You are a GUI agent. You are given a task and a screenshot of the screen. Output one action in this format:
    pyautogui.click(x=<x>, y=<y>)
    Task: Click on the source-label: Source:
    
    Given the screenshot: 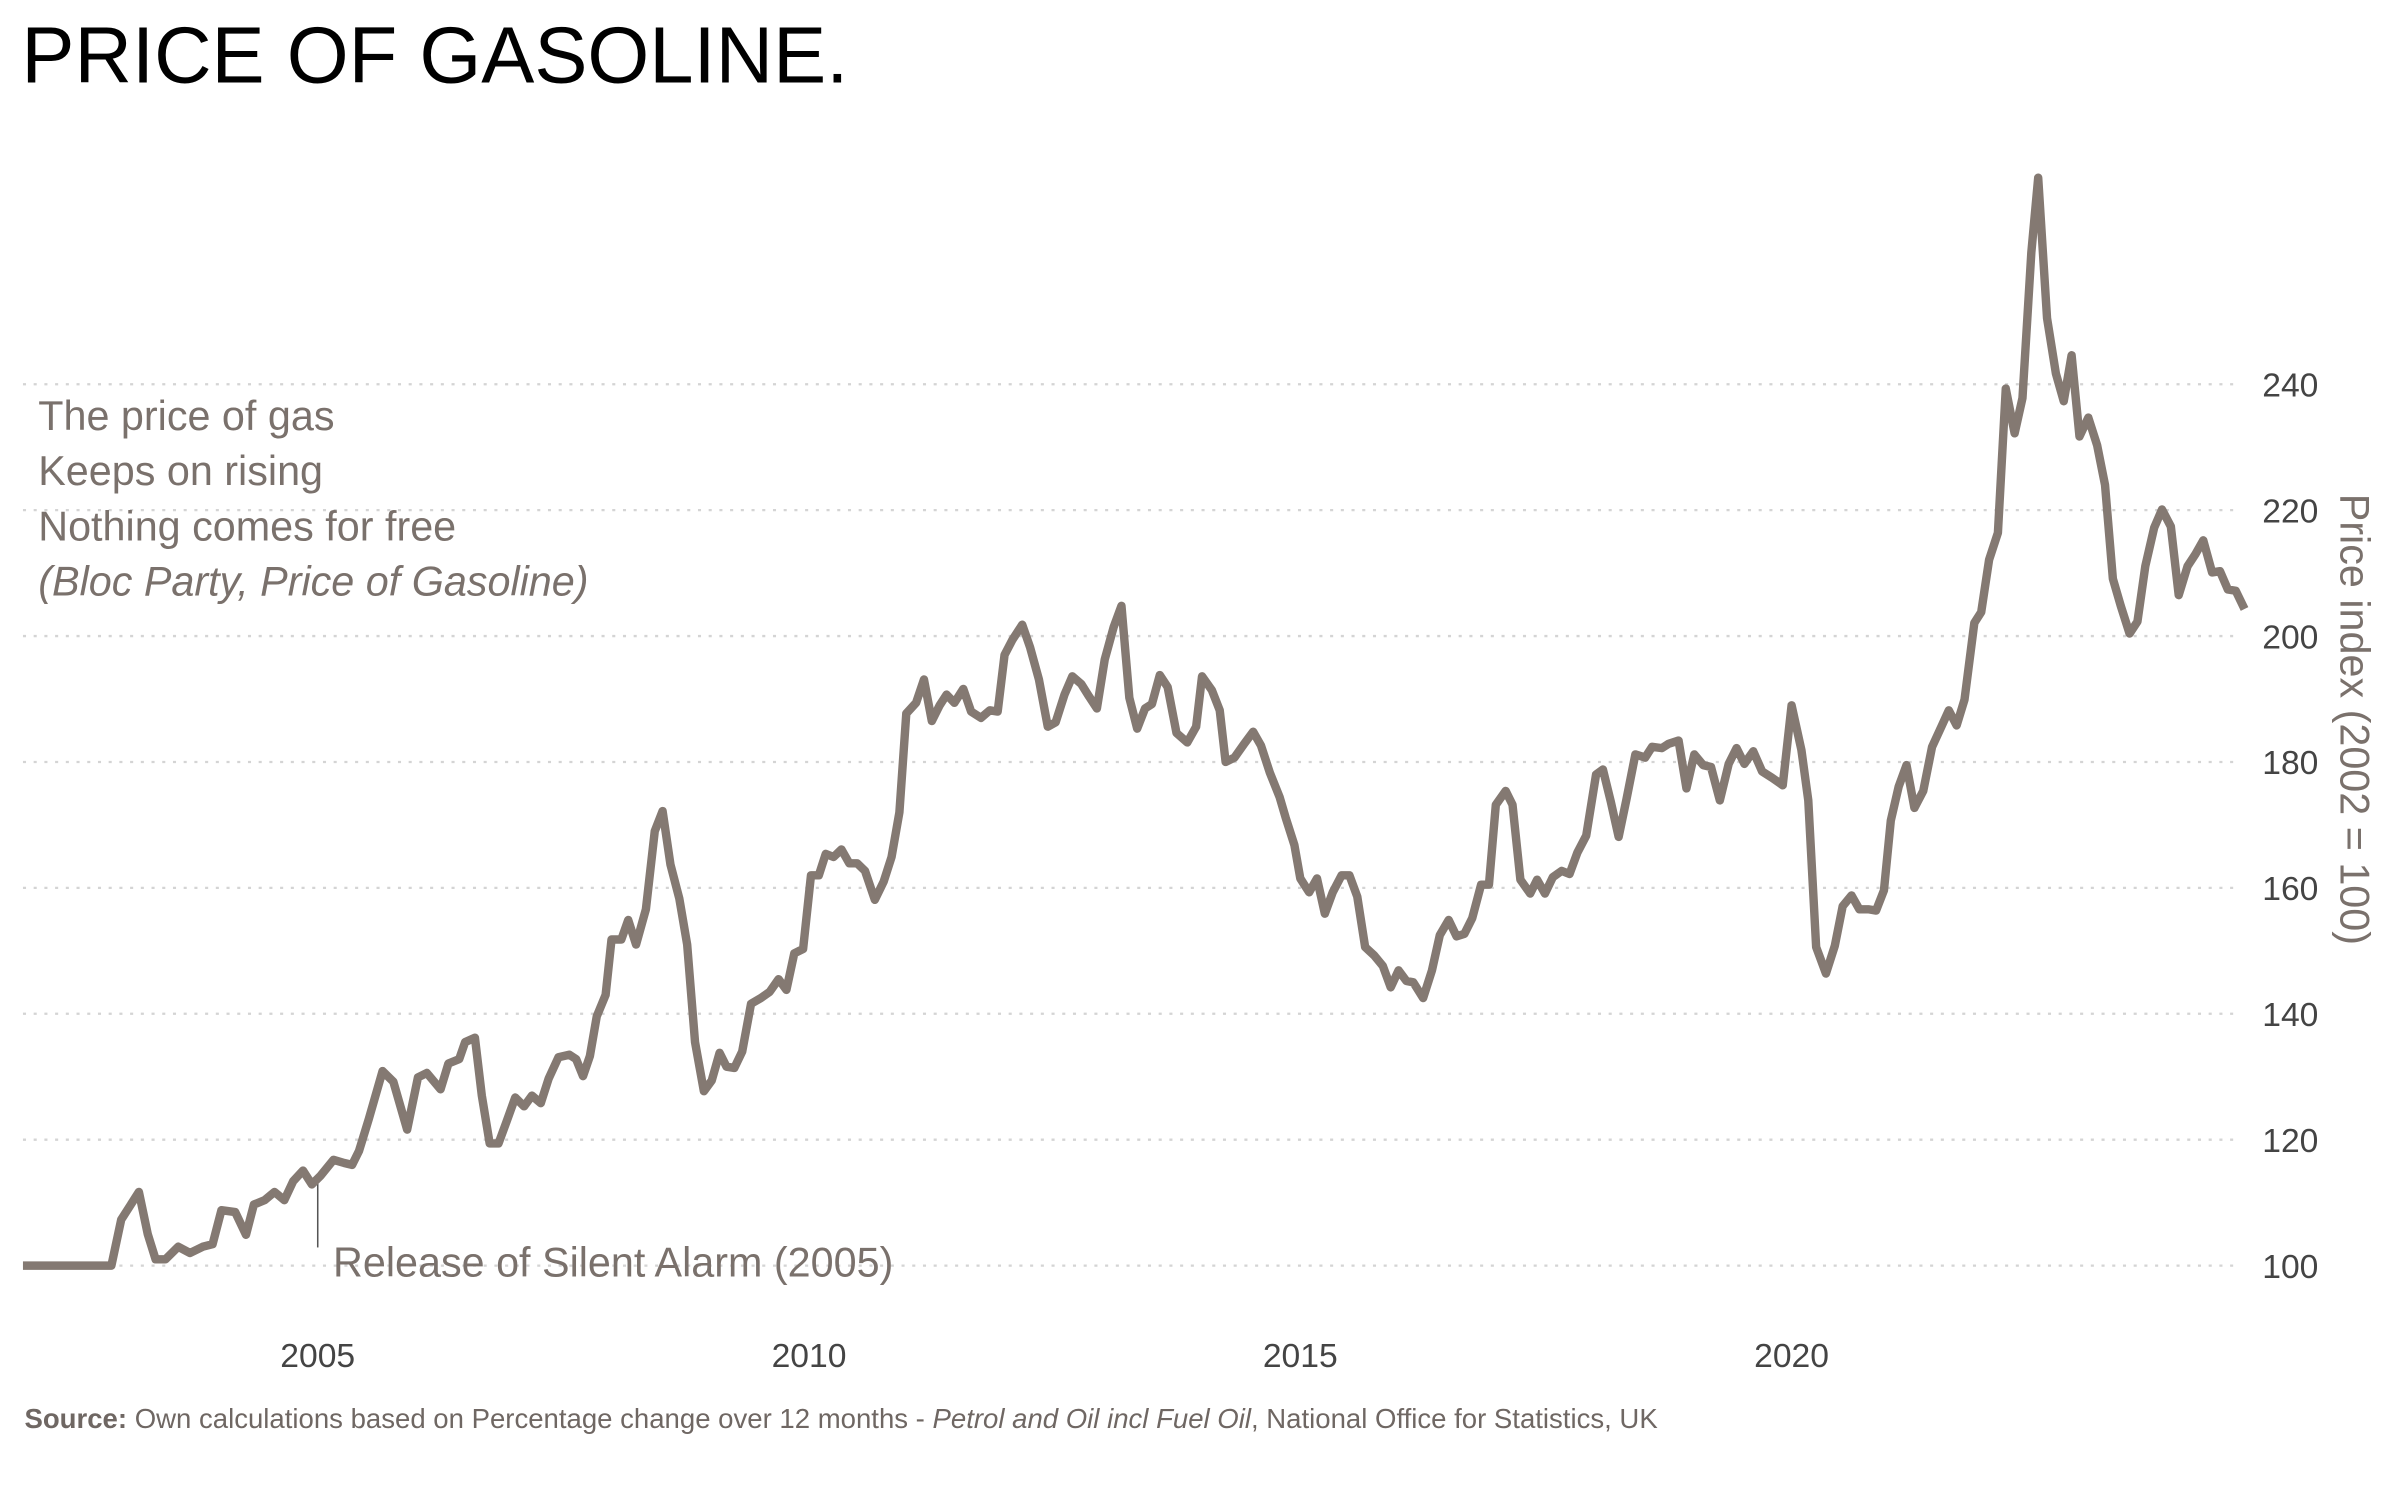 What is the action you would take?
    pyautogui.click(x=75, y=1418)
    